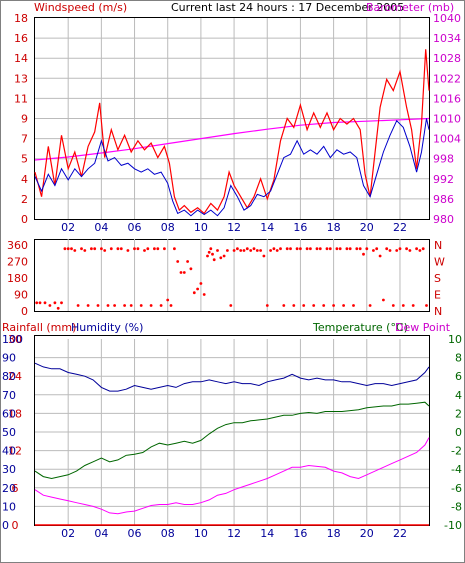 The height and width of the screenshot is (563, 465). Describe the element at coordinates (423, 327) in the screenshot. I see `dew-point-axis-title: Dew Point` at that location.